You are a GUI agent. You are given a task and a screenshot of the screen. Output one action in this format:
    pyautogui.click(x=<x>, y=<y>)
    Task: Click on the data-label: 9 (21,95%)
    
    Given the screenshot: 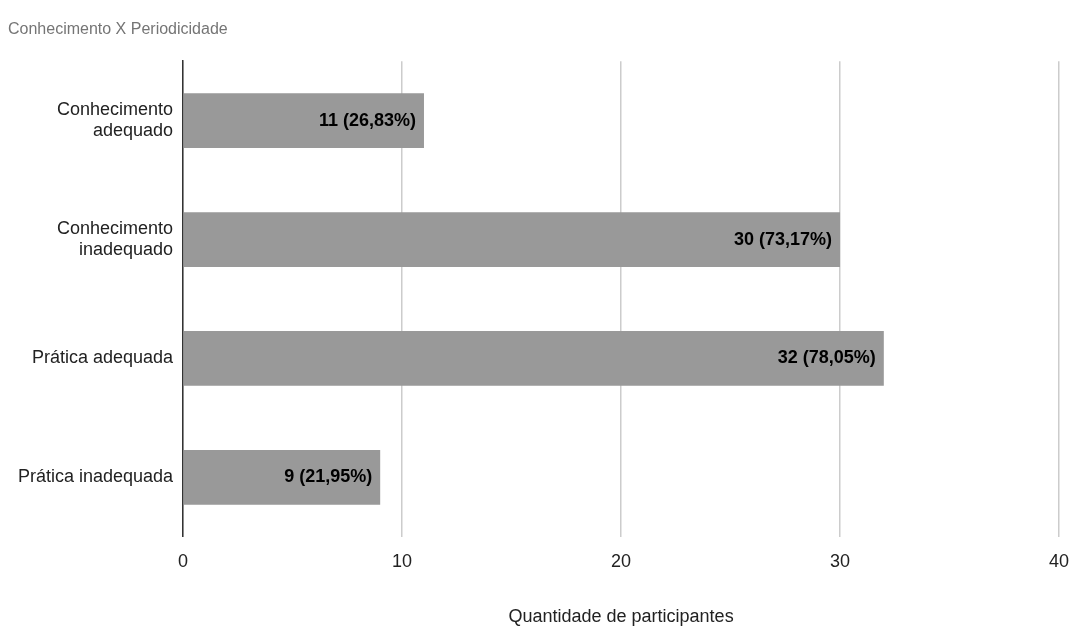 What is the action you would take?
    pyautogui.click(x=328, y=476)
    